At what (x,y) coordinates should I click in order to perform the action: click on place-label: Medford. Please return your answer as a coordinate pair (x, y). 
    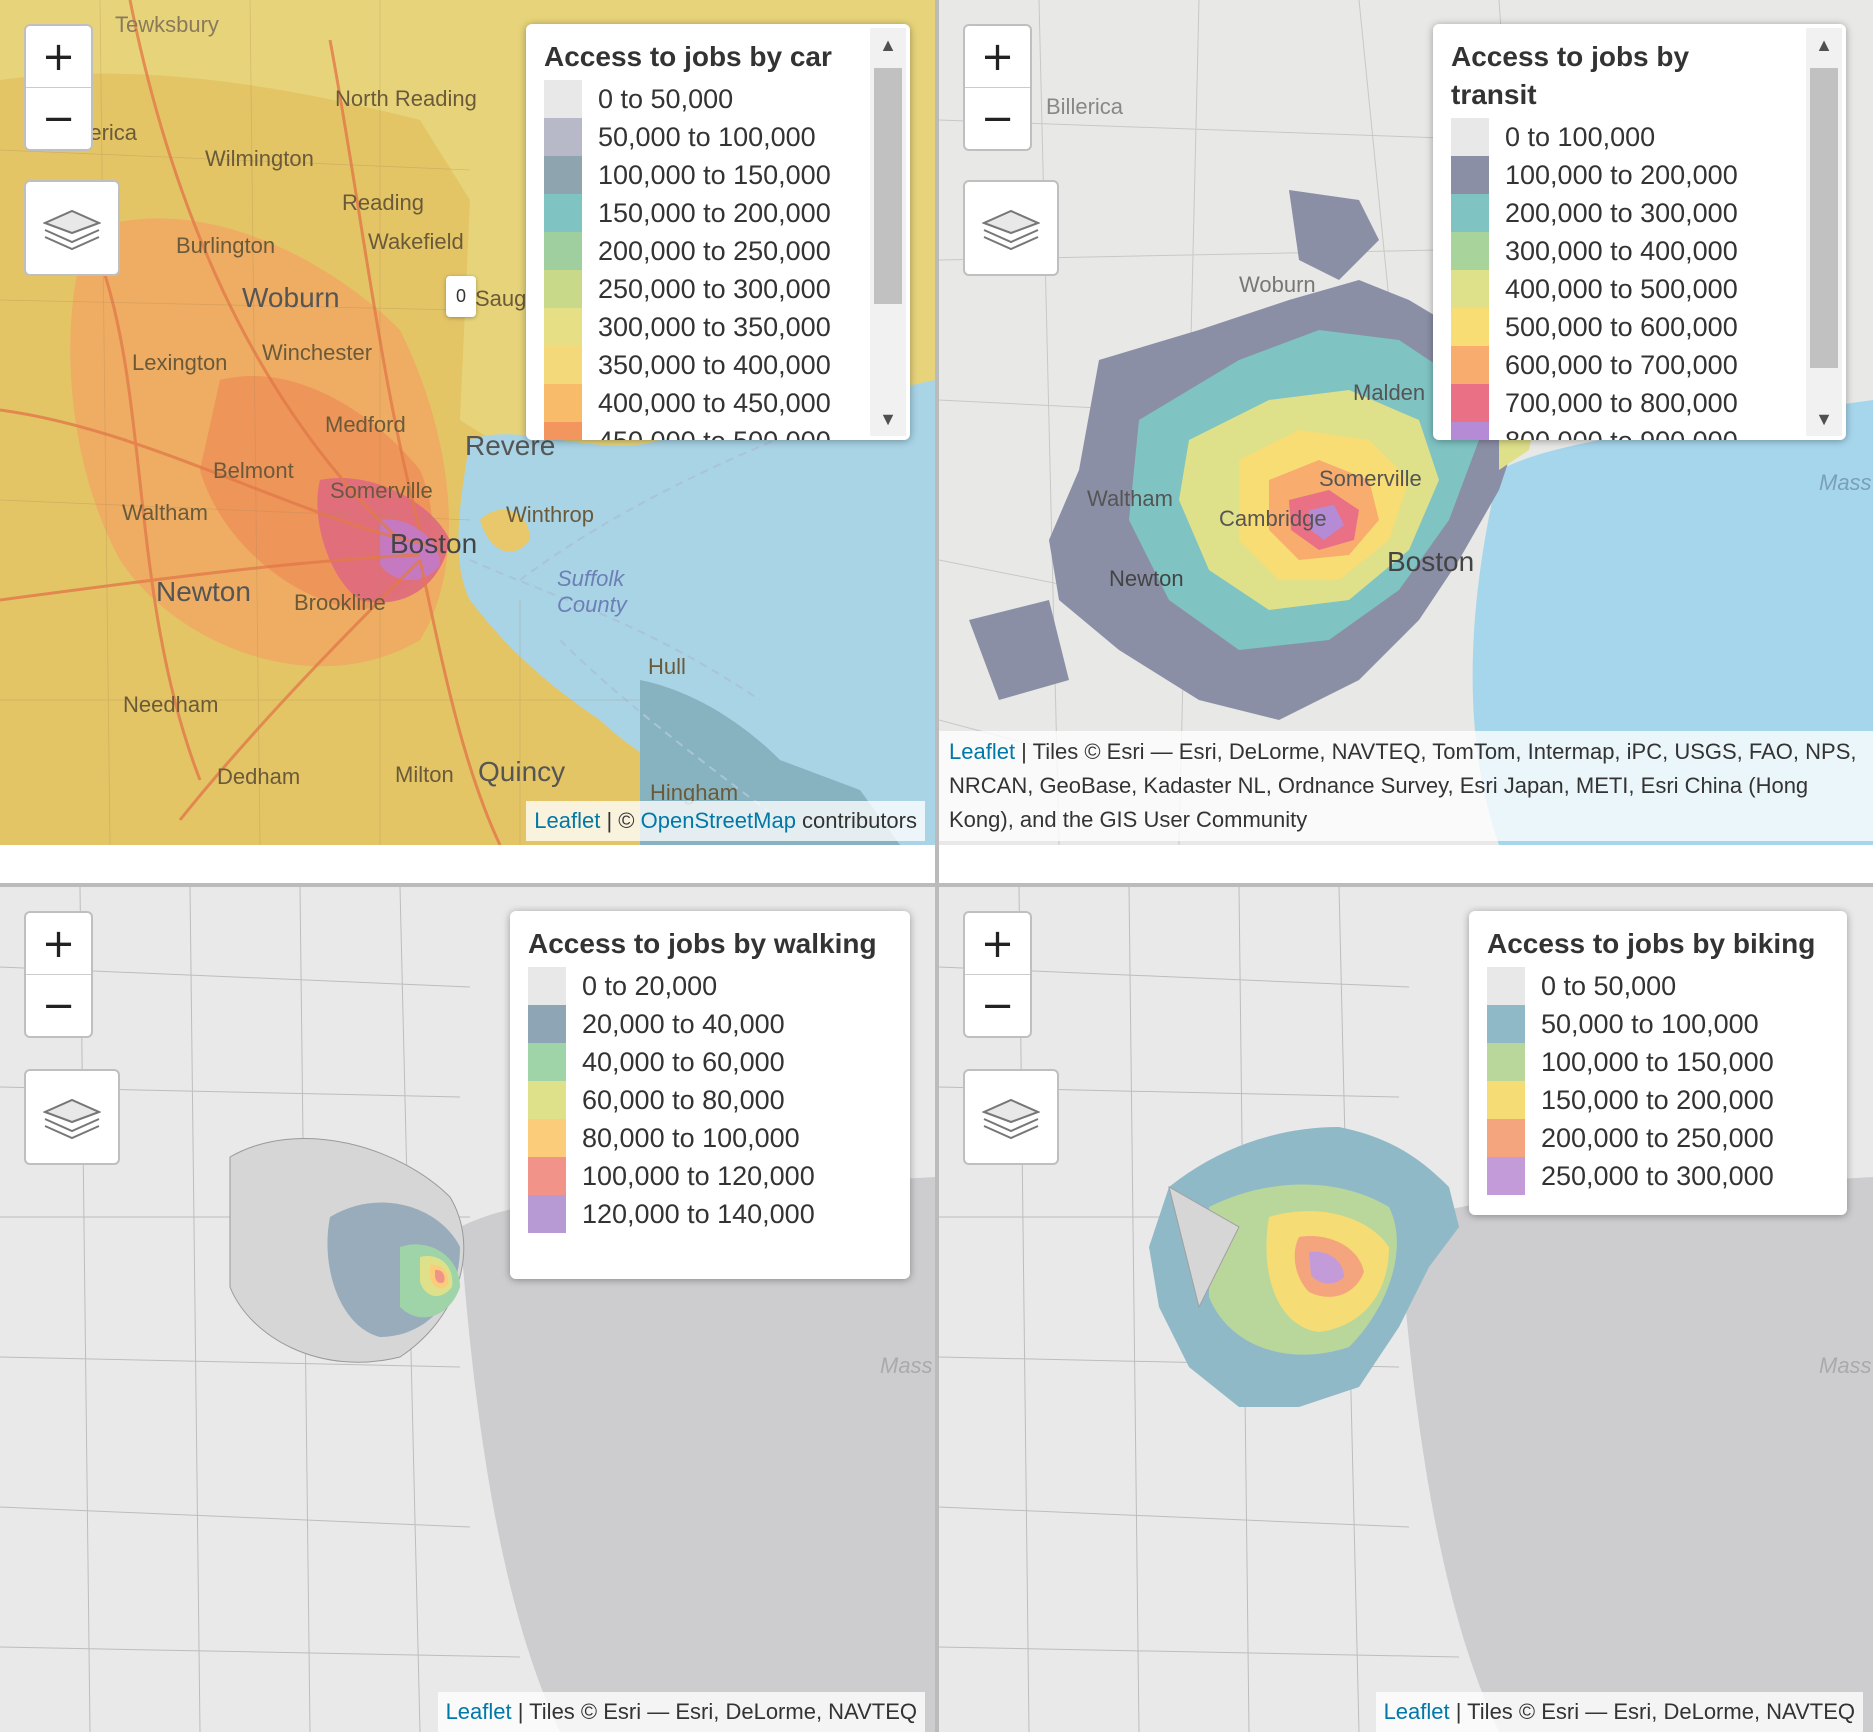
    Looking at the image, I should click on (365, 424).